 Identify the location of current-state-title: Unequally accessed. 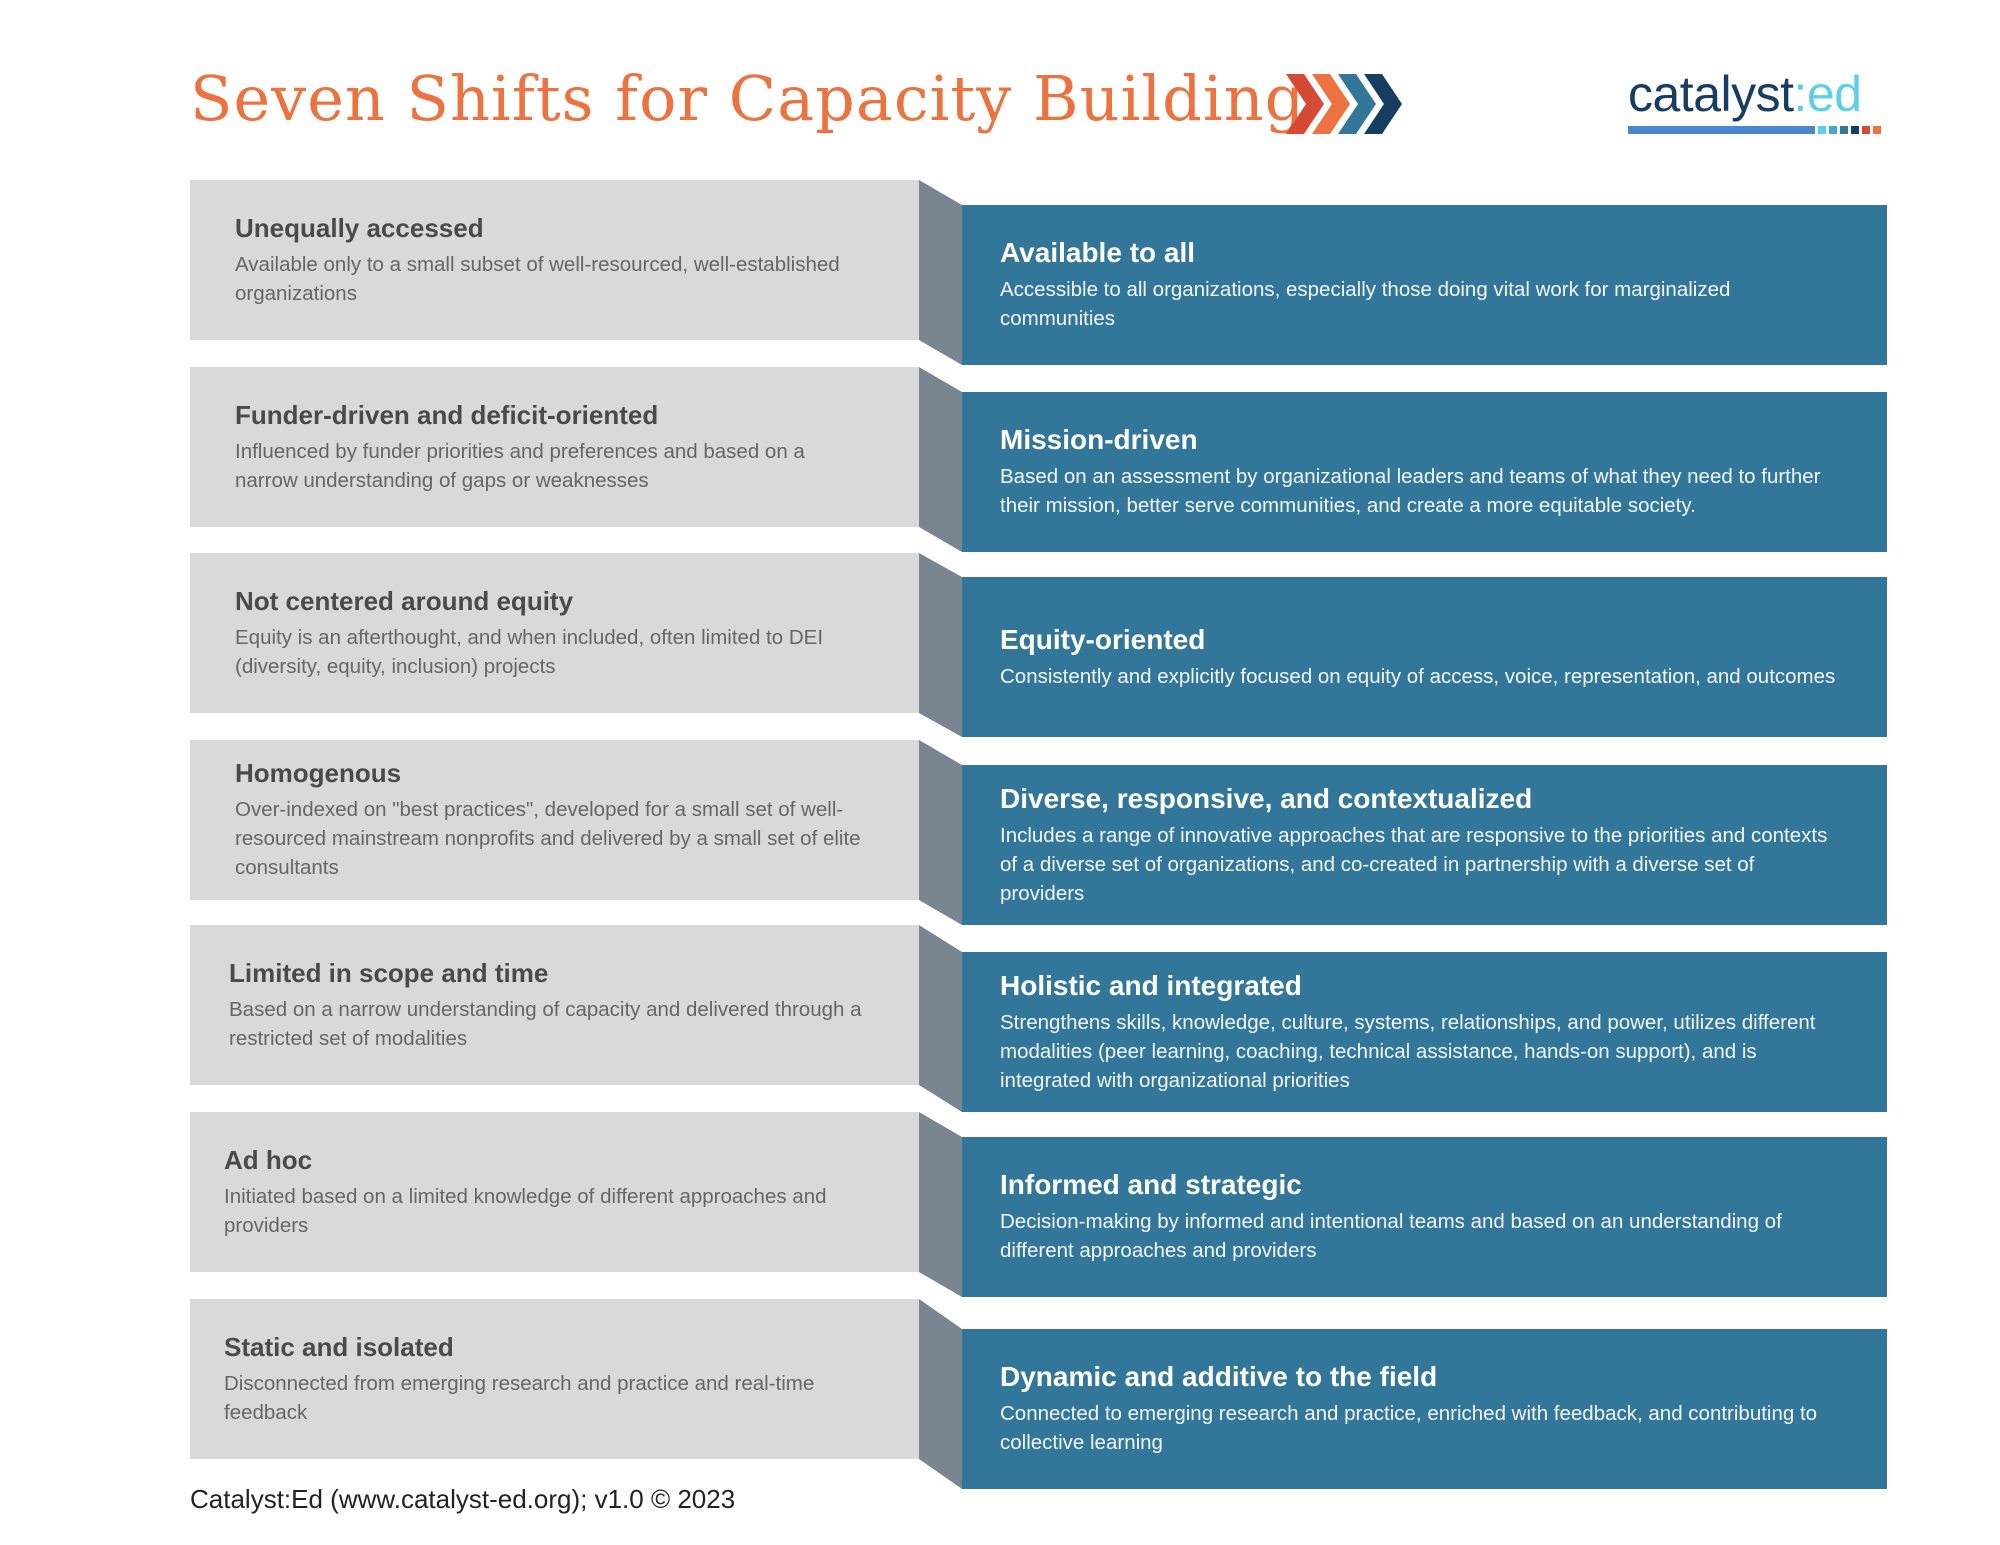
(359, 227).